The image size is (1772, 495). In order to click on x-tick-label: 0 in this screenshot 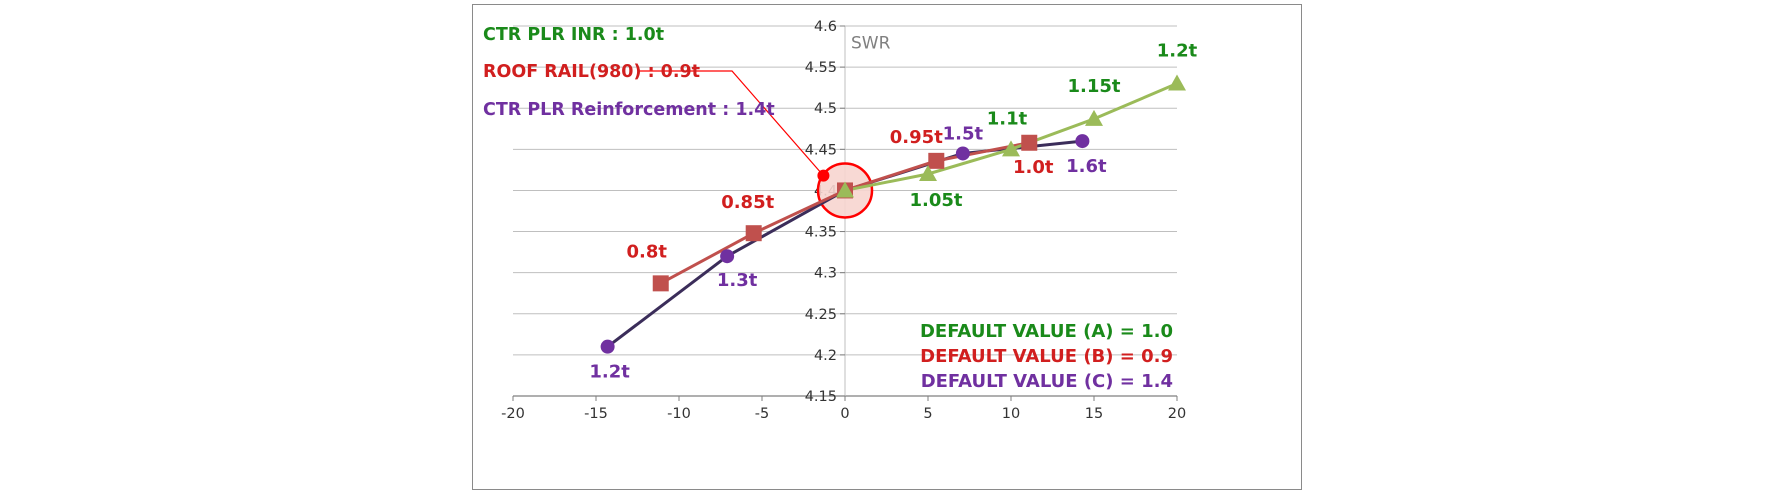, I will do `click(844, 414)`.